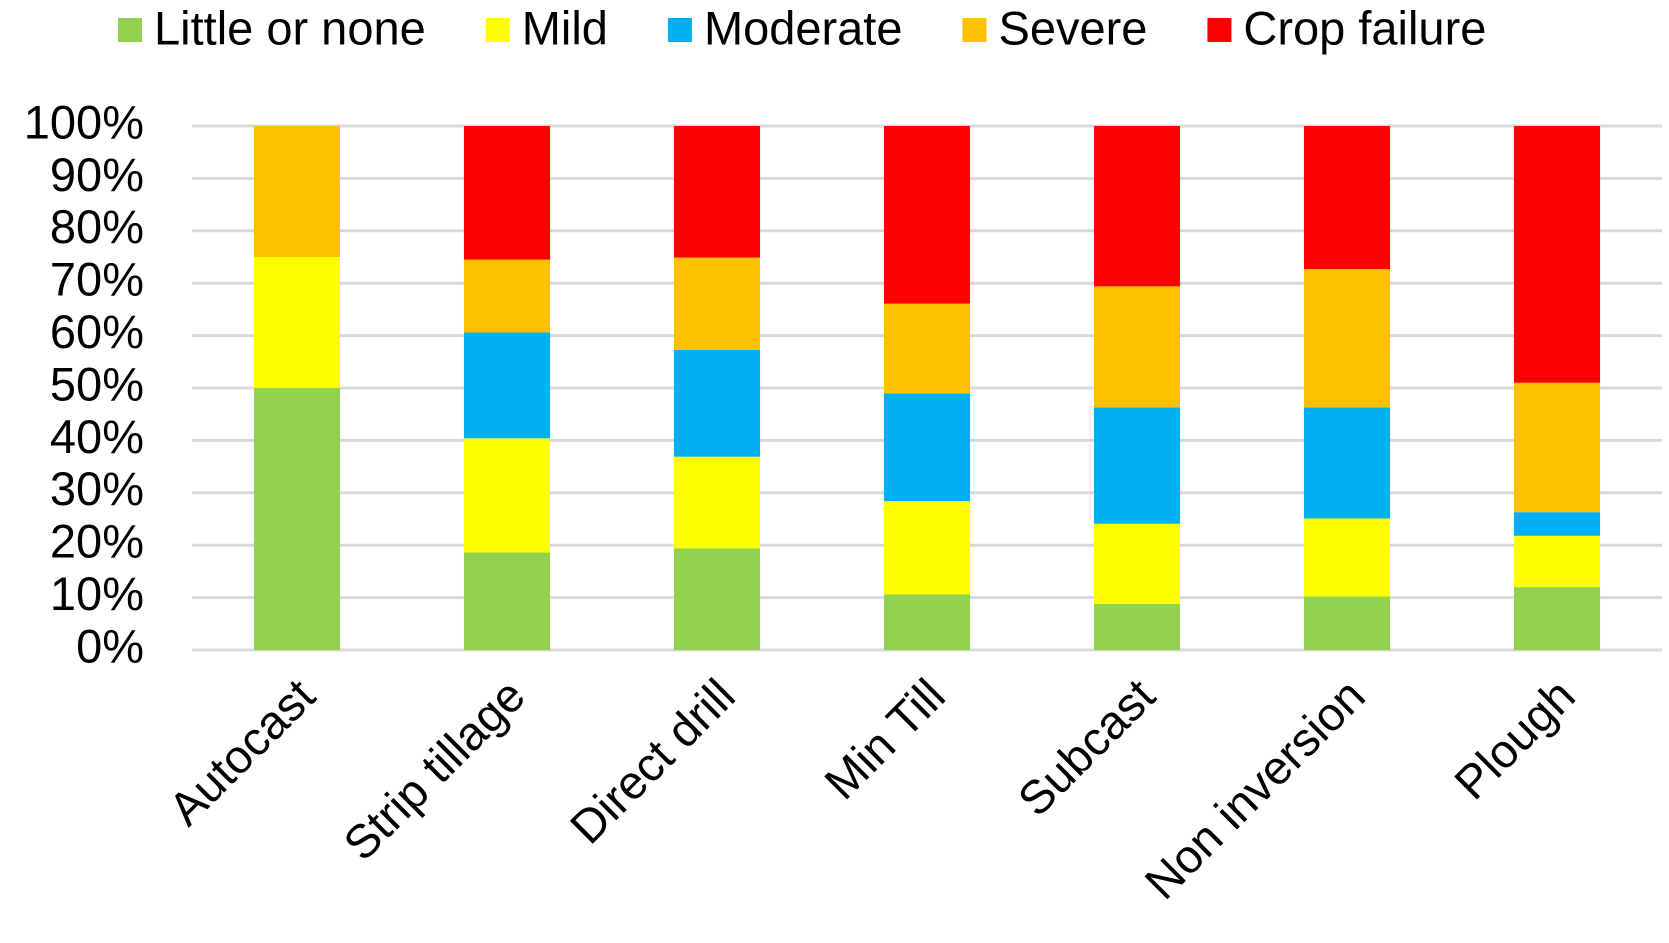  Describe the element at coordinates (84, 121) in the screenshot. I see `y-tick-label: 100%` at that location.